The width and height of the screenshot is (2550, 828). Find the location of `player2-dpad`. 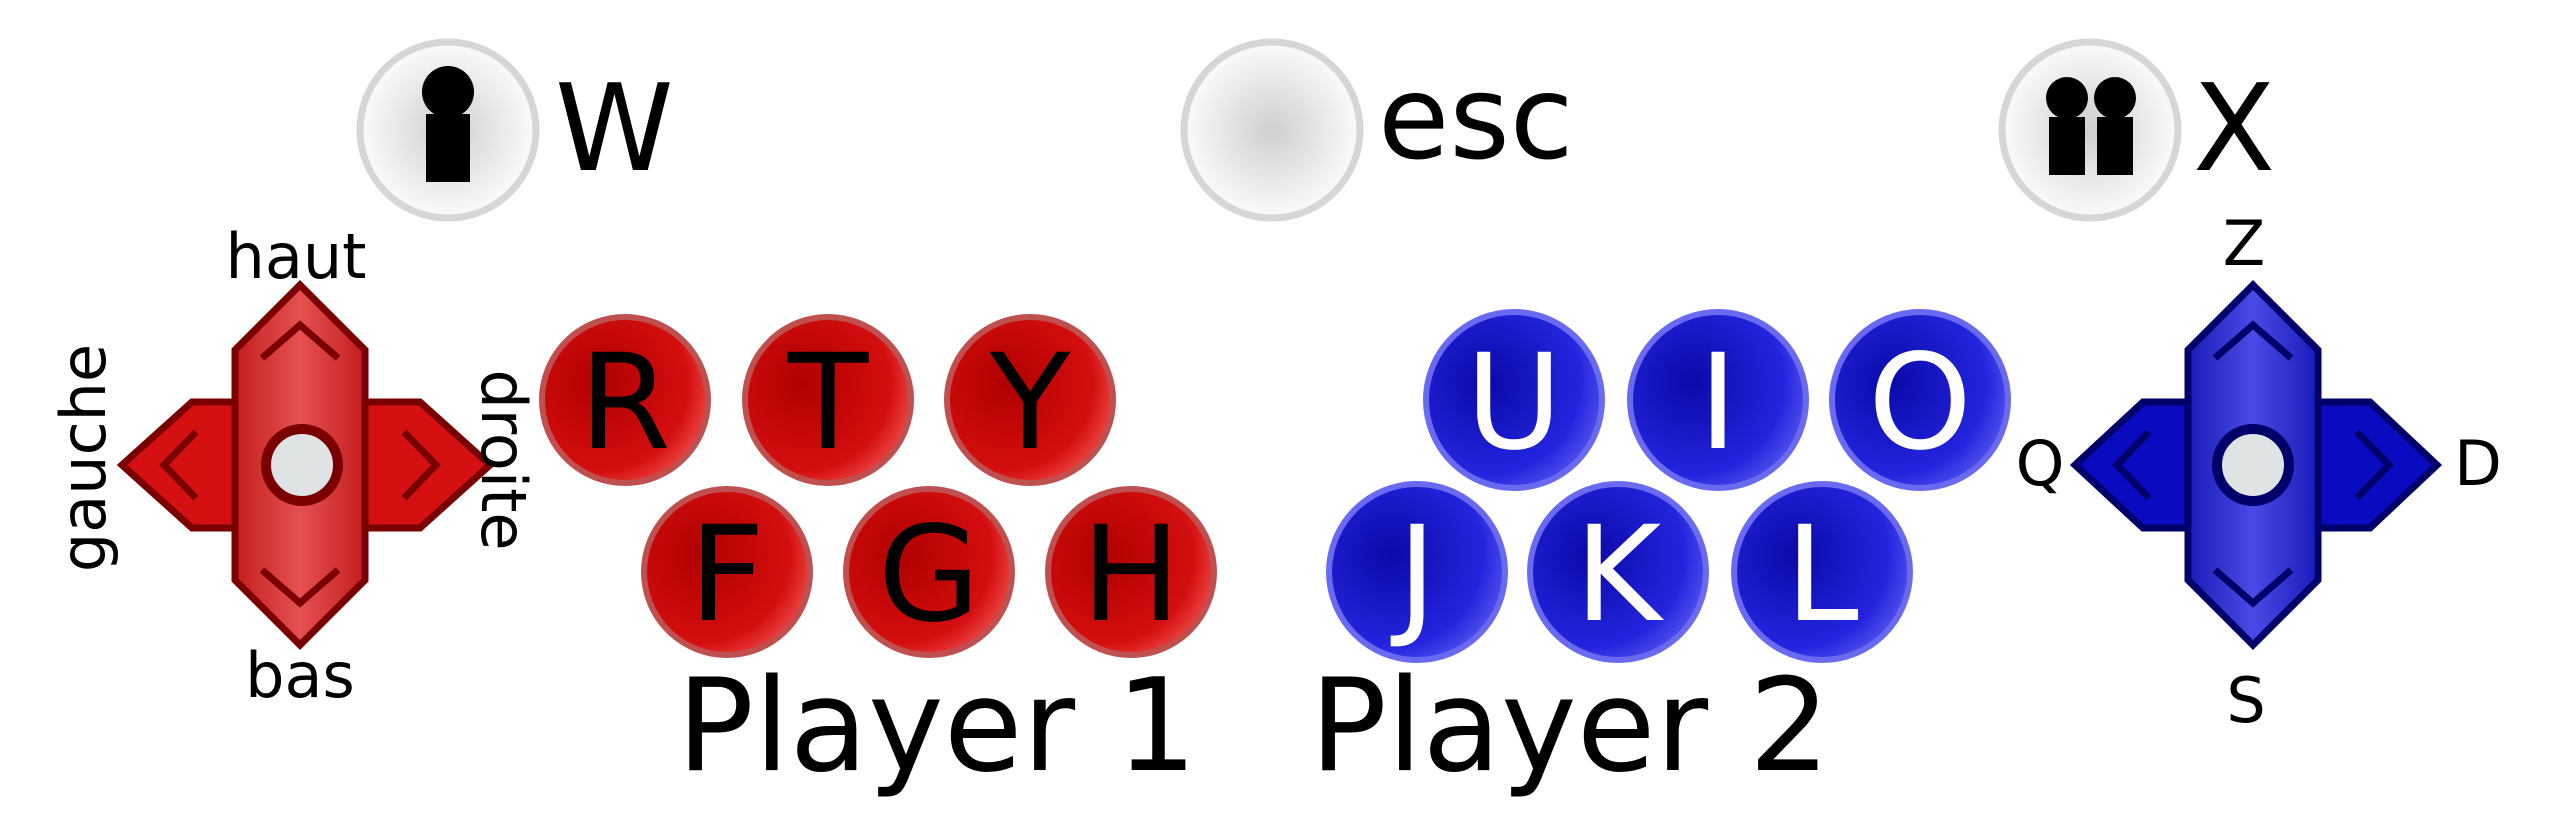

player2-dpad is located at coordinates (2256, 465).